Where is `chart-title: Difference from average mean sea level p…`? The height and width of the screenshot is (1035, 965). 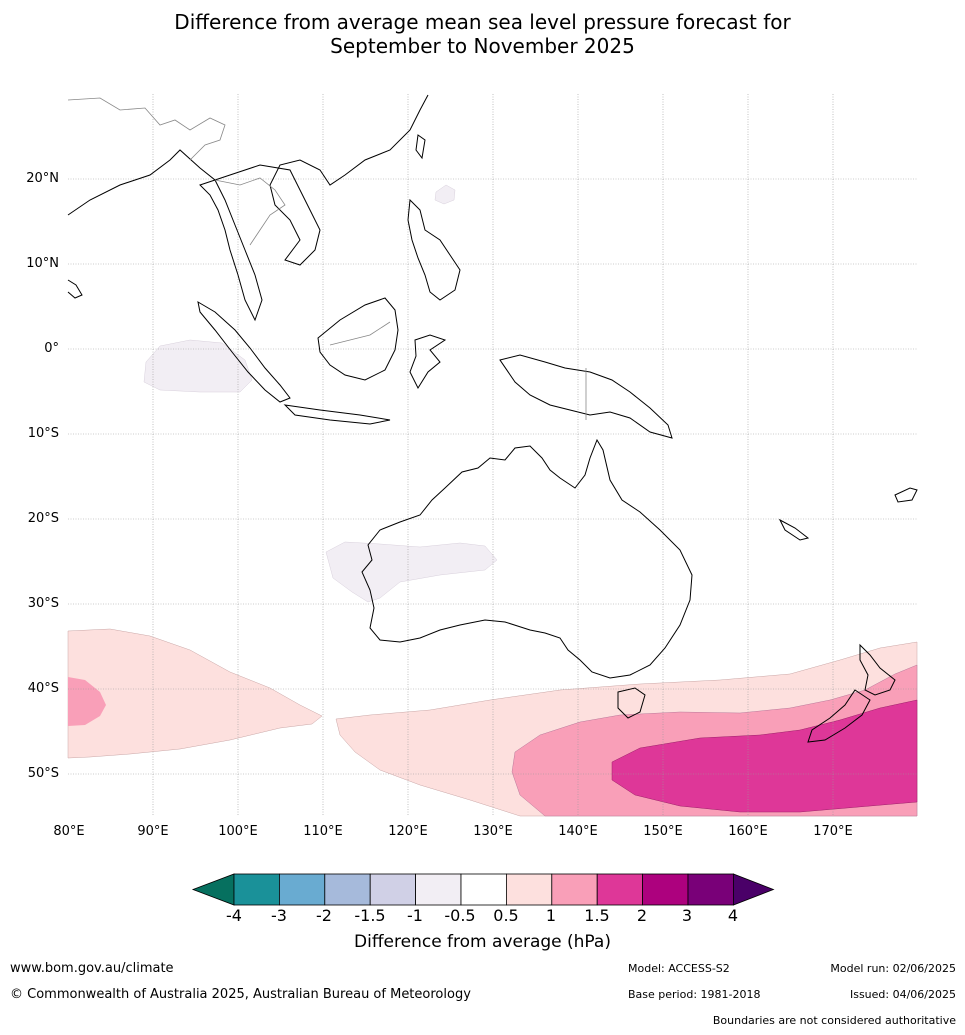
chart-title: Difference from average mean sea level p… is located at coordinates (482, 34).